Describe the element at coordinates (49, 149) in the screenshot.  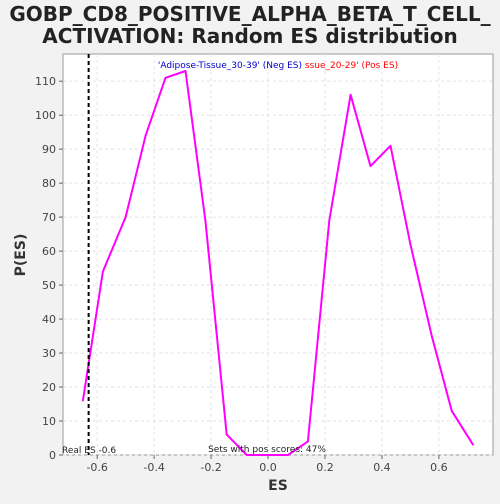
I see `y-tick-label: 90` at that location.